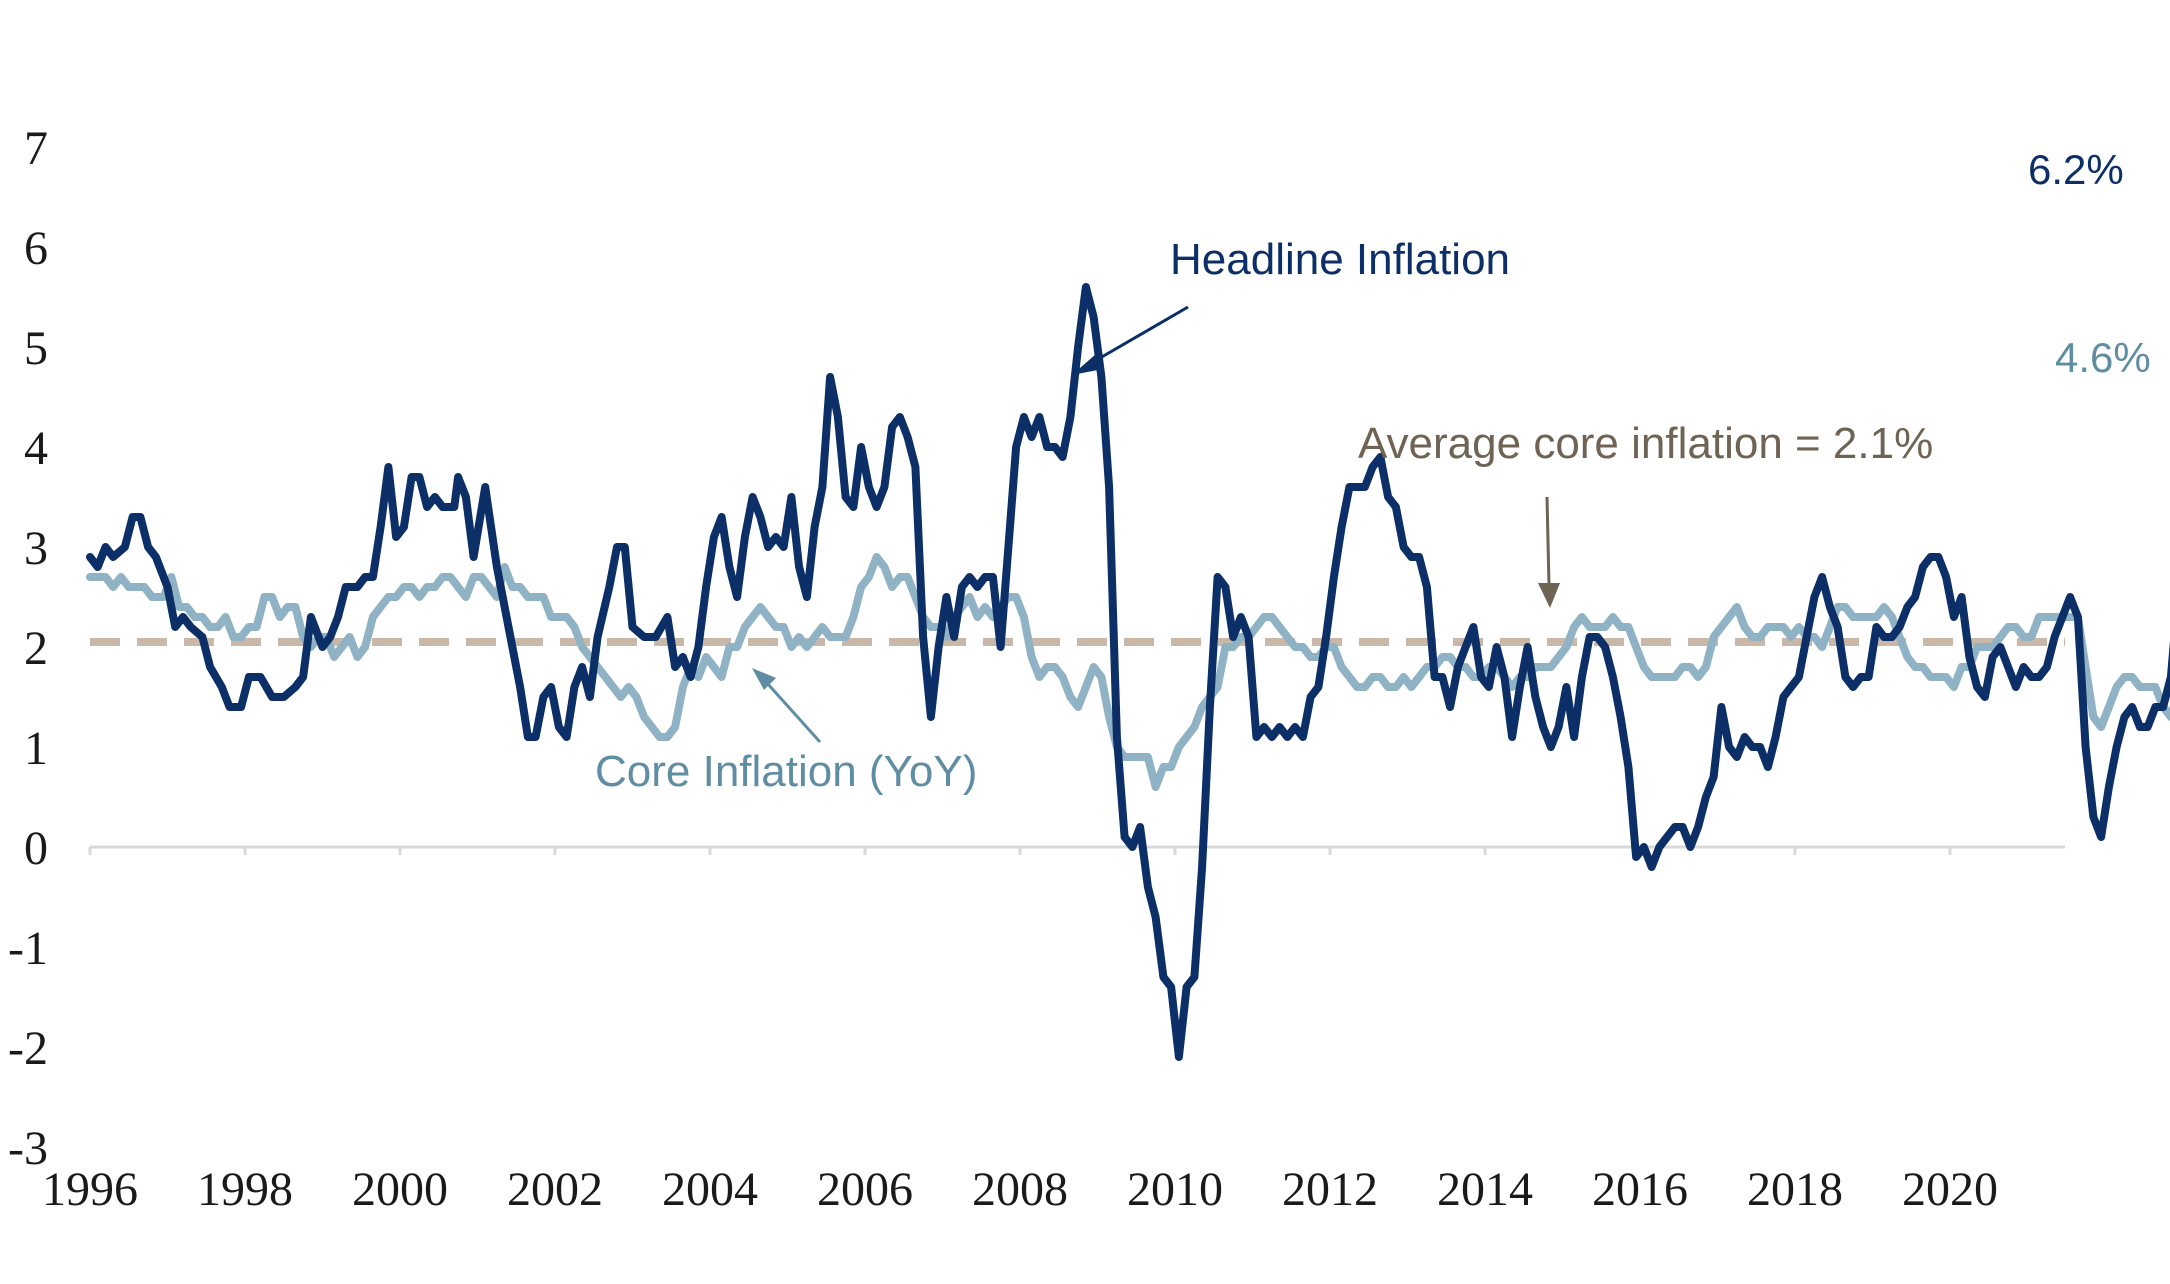  I want to click on y-tick-label: -3, so click(28, 1148).